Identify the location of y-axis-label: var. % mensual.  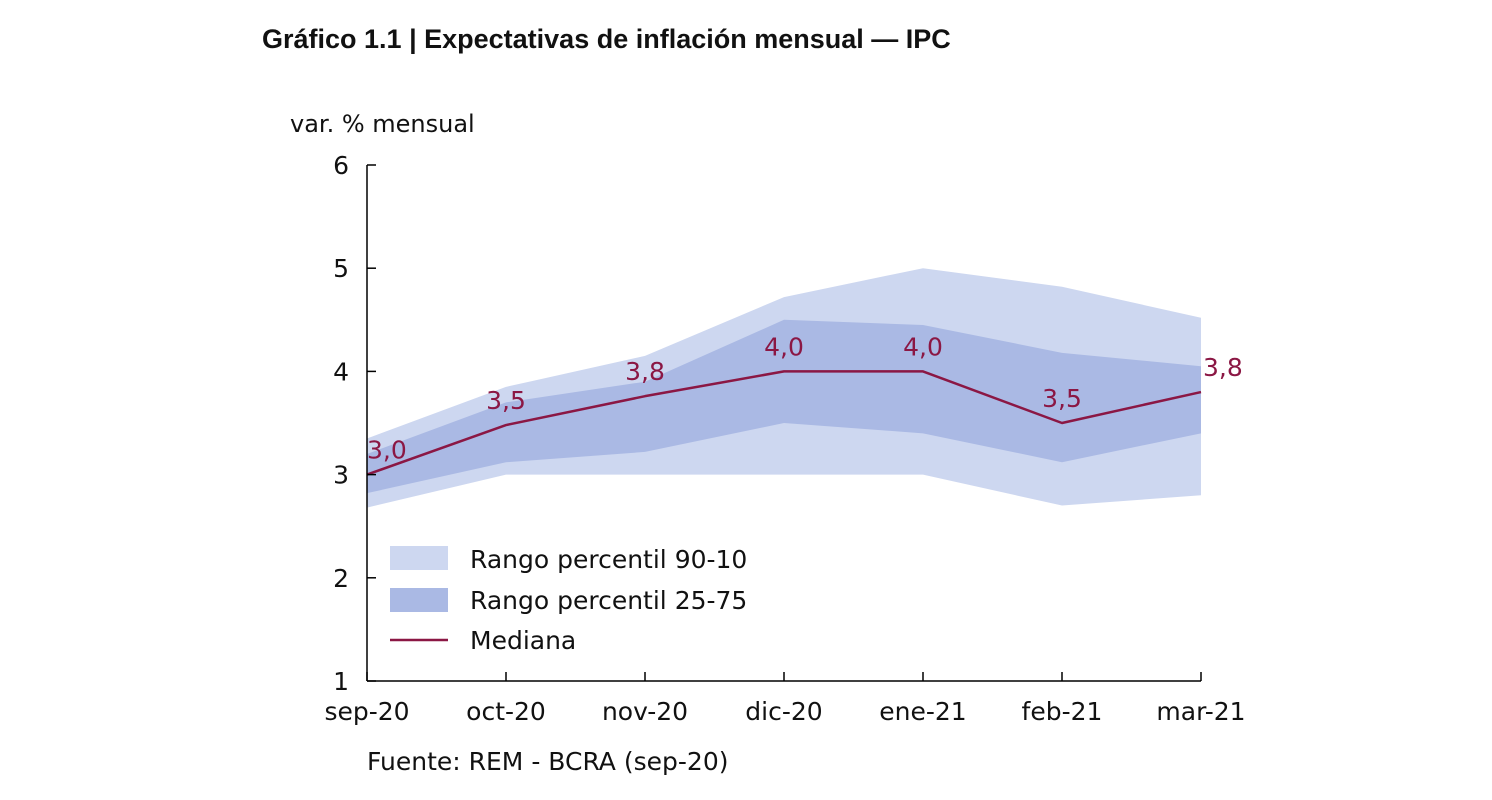
(382, 124).